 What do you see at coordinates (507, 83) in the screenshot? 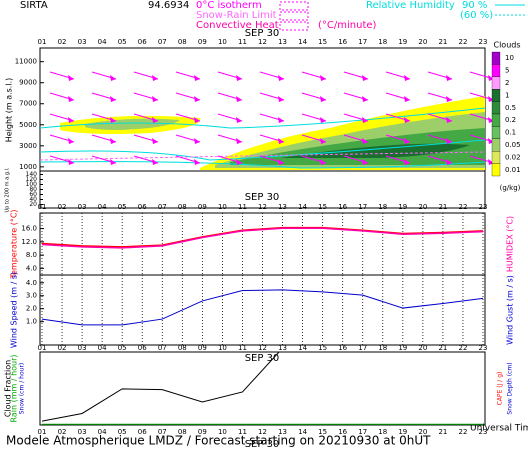
I see `colorbar-label: 2` at bounding box center [507, 83].